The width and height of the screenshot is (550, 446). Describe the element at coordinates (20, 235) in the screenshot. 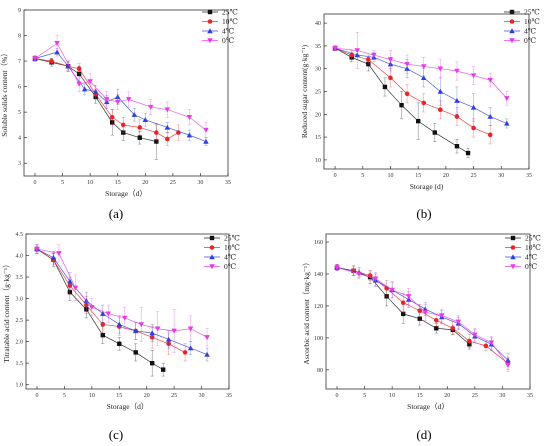

I see `y-tick-label: 4.5` at that location.